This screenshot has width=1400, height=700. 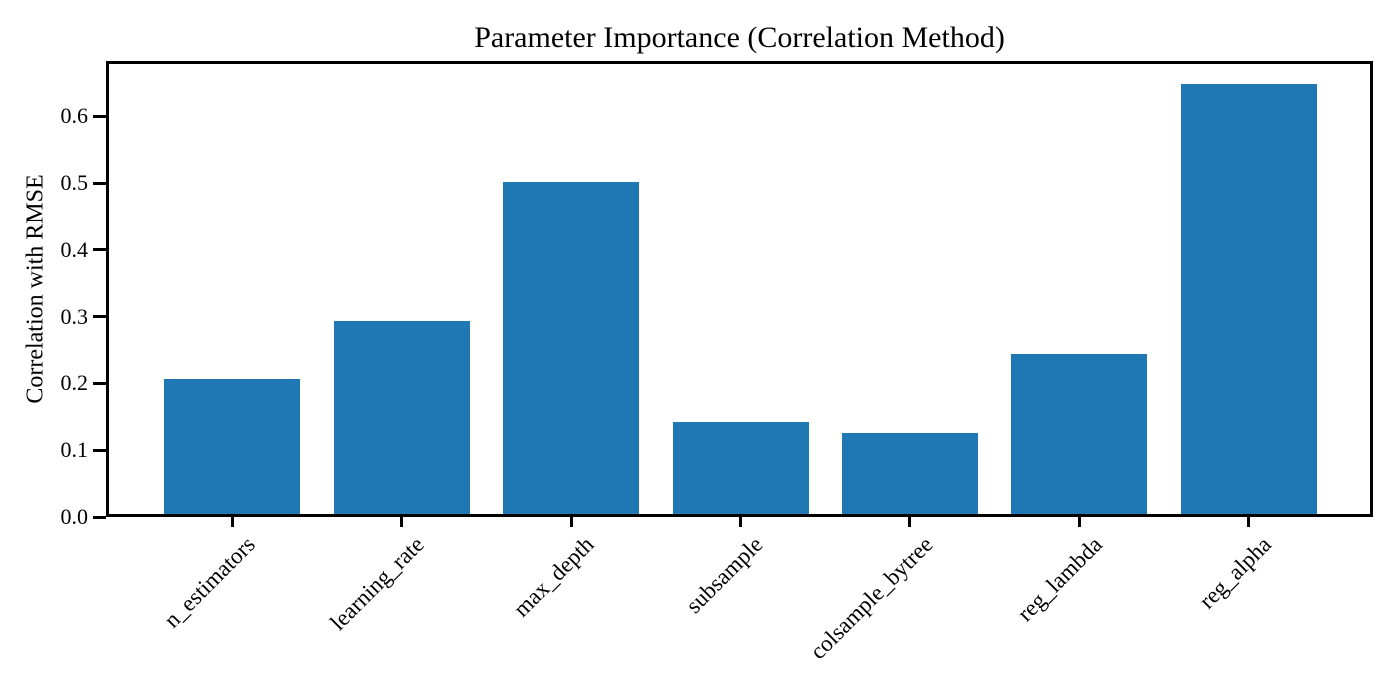 I want to click on x-tick-label: max_depth, so click(x=553, y=576).